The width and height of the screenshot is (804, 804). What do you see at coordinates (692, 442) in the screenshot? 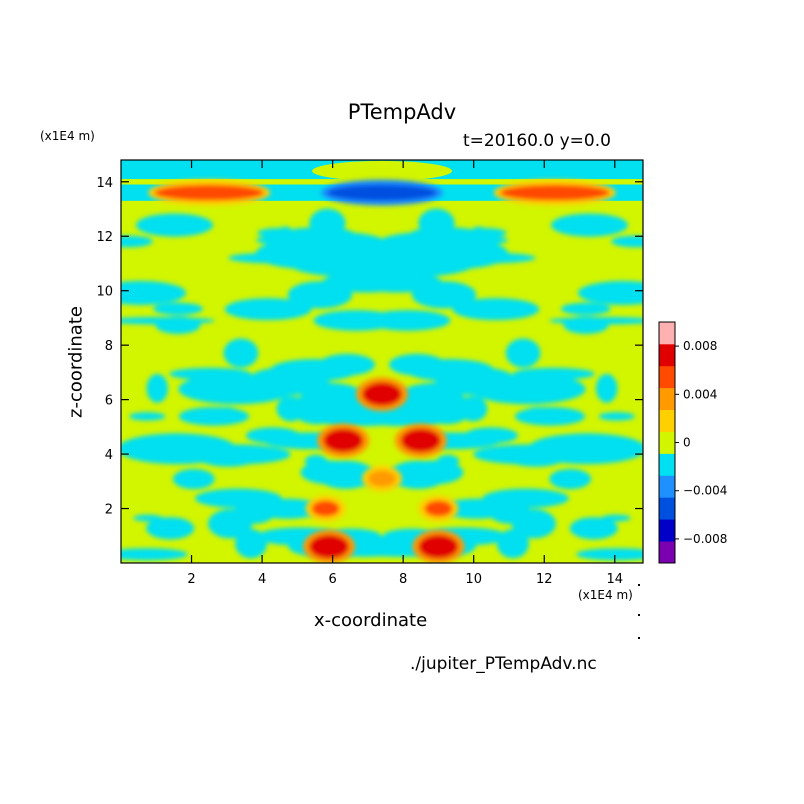
I see `colorbar: 0.008 0.004 0 −0.004 −0.008` at bounding box center [692, 442].